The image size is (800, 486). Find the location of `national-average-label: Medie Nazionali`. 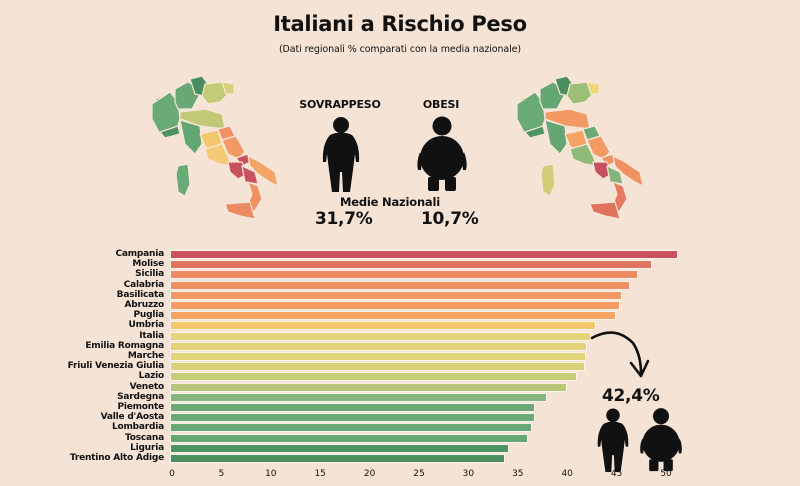

national-average-label: Medie Nazionali is located at coordinates (390, 202).